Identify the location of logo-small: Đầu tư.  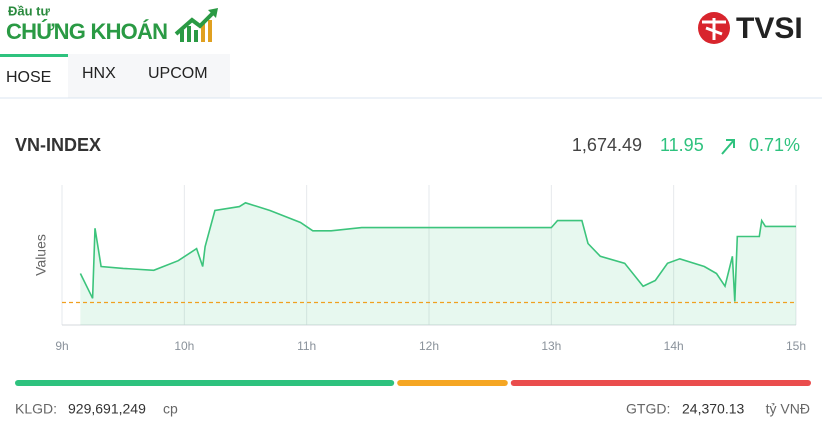
(29, 10).